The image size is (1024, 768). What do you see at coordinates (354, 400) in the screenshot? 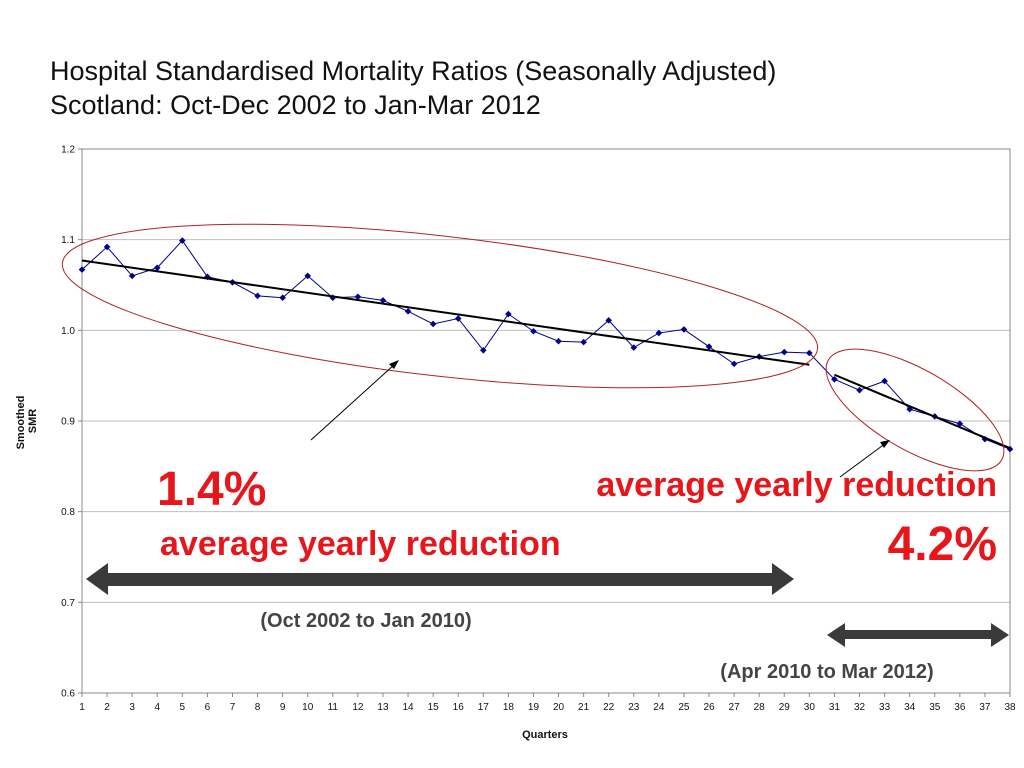
I see `left-pointer-arrow` at bounding box center [354, 400].